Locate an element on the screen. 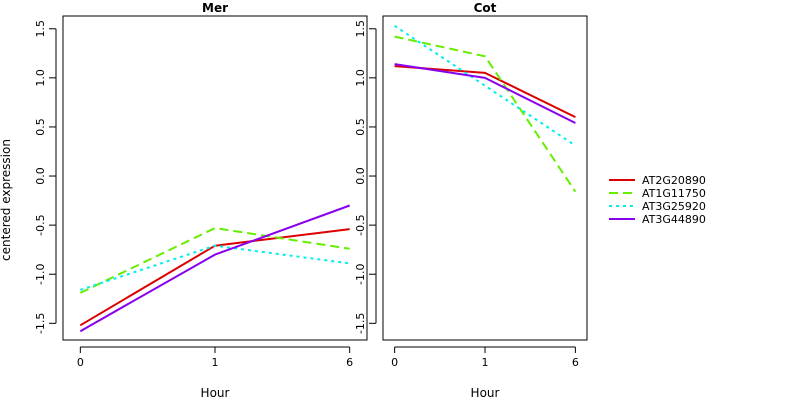 This screenshot has height=400, width=800. legend-label-at1g11750: AT1G11750 is located at coordinates (674, 193).